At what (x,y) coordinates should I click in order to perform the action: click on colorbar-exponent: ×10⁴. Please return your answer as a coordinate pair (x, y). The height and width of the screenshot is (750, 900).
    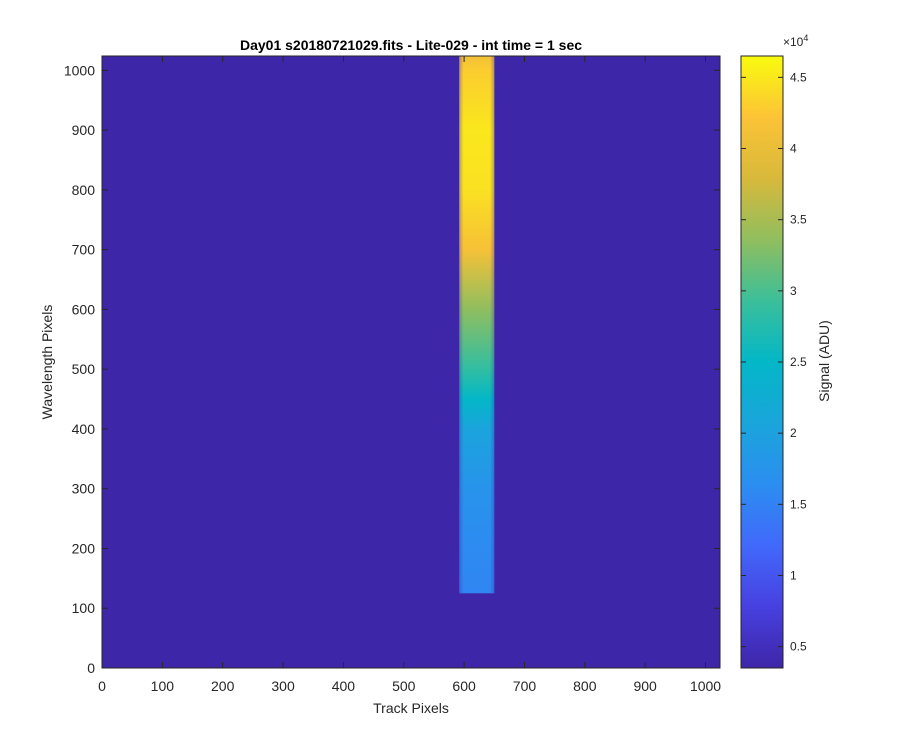
    Looking at the image, I should click on (795, 41).